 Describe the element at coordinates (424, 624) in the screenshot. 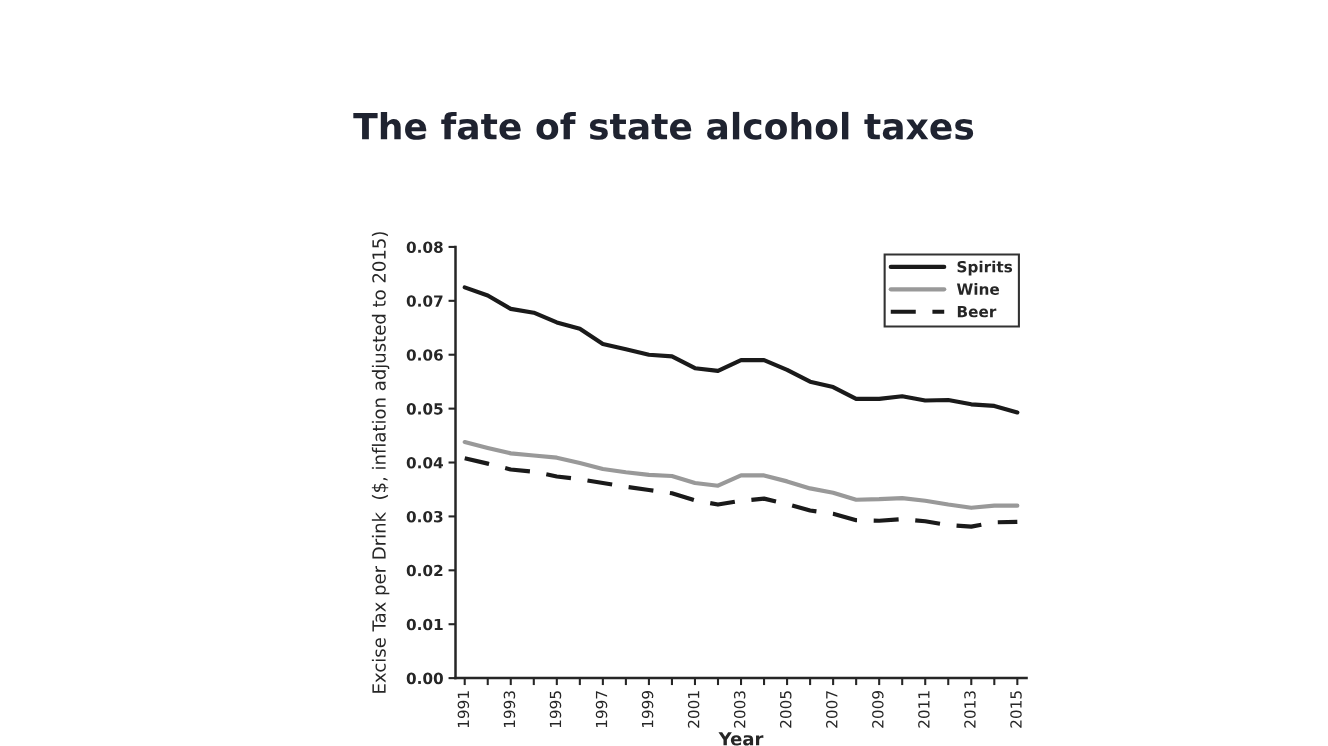

I see `y-tick-label: 0.01` at that location.